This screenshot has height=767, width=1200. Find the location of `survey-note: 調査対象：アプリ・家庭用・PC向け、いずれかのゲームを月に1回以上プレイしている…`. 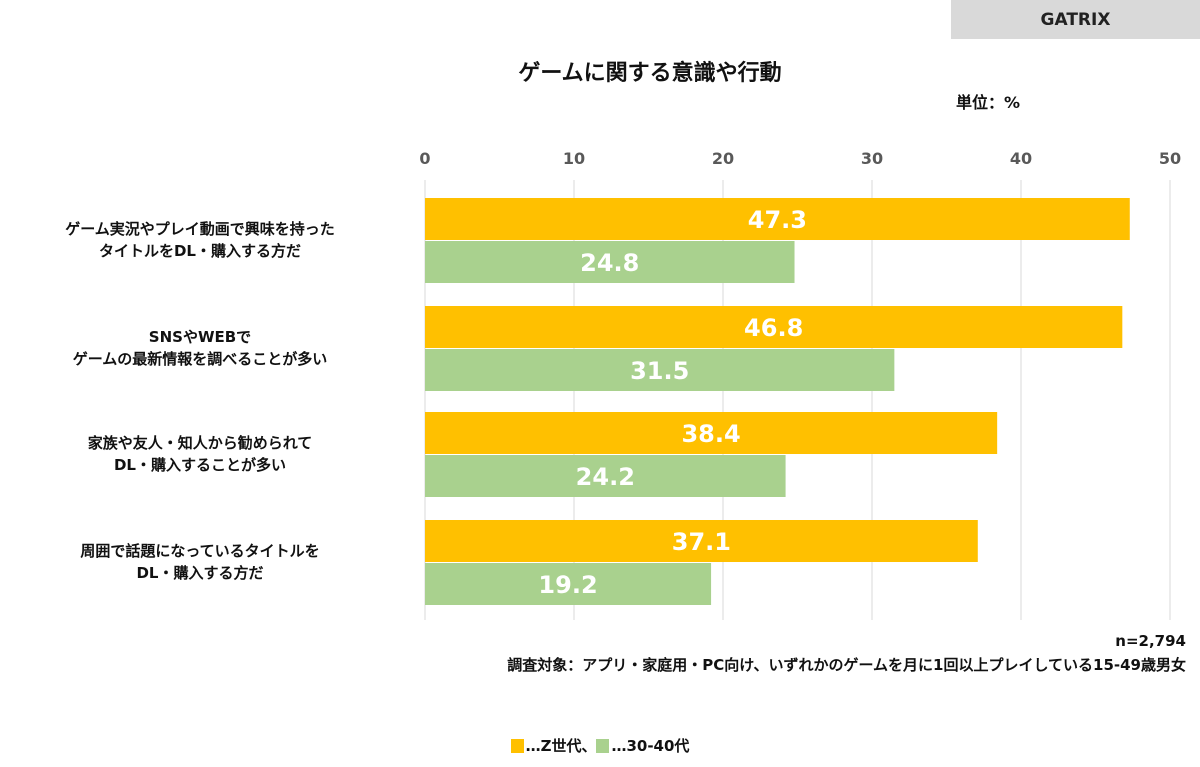

survey-note: 調査対象：アプリ・家庭用・PC向け、いずれかのゲームを月に1回以上プレイしている… is located at coordinates (846, 665).